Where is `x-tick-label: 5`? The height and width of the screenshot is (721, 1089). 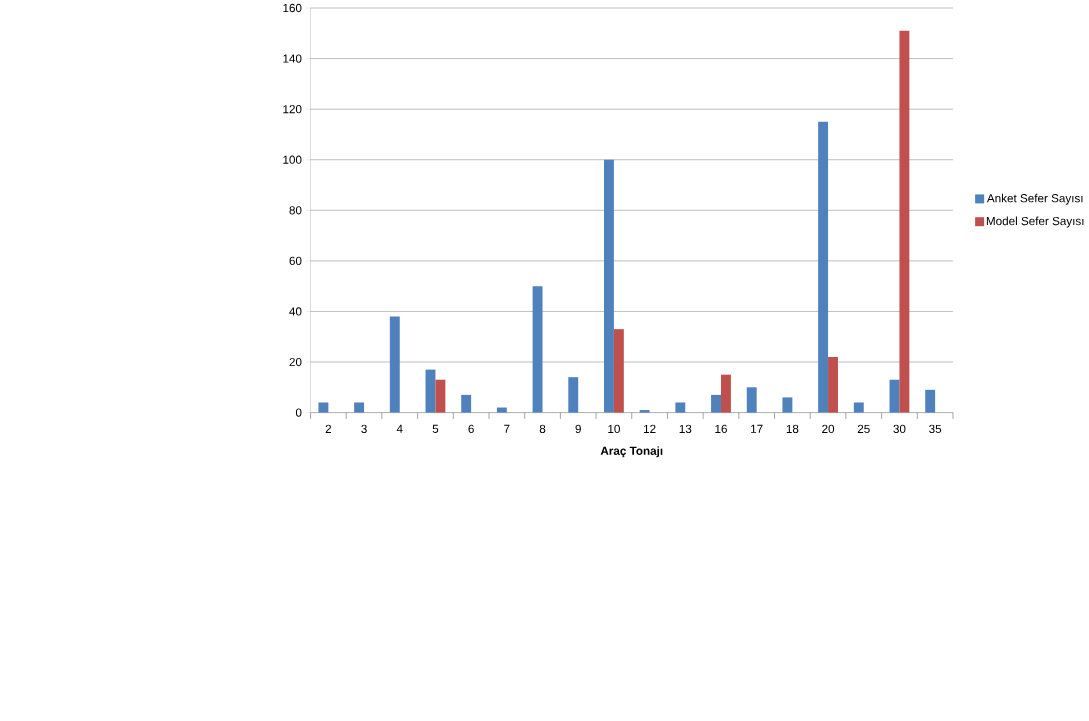
x-tick-label: 5 is located at coordinates (435, 428).